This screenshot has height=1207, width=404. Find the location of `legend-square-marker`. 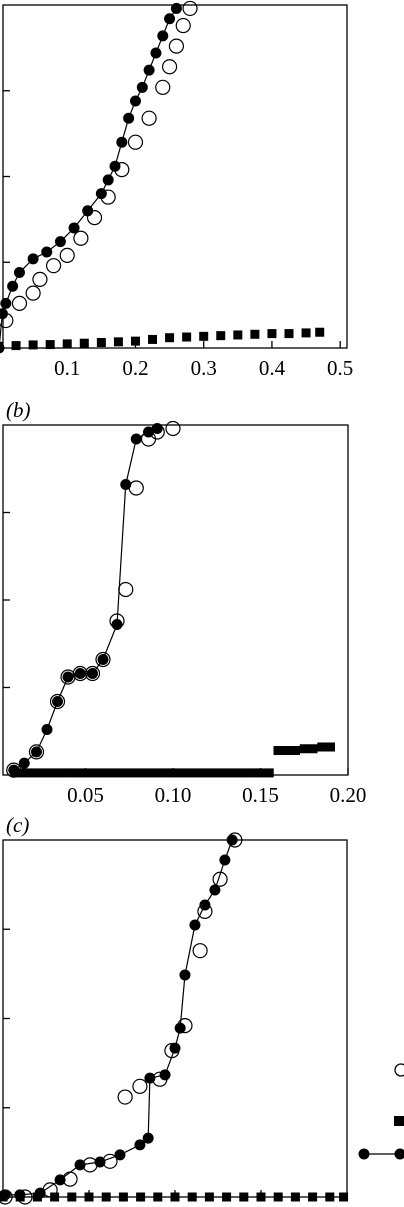

legend-square-marker is located at coordinates (399, 1121).